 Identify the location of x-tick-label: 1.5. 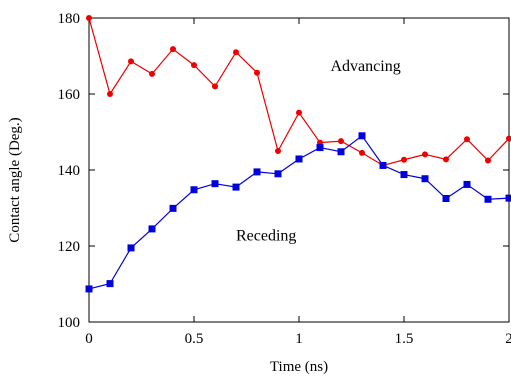
(404, 339).